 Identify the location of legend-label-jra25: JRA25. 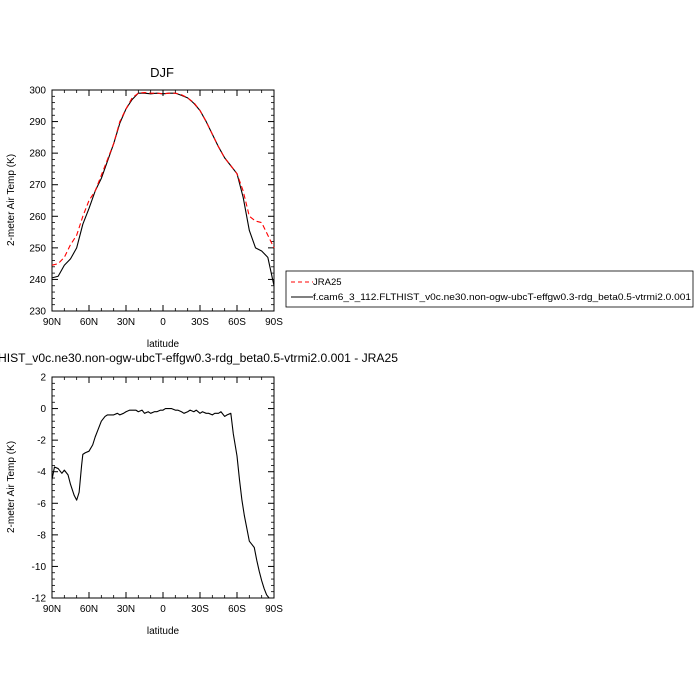
(327, 282).